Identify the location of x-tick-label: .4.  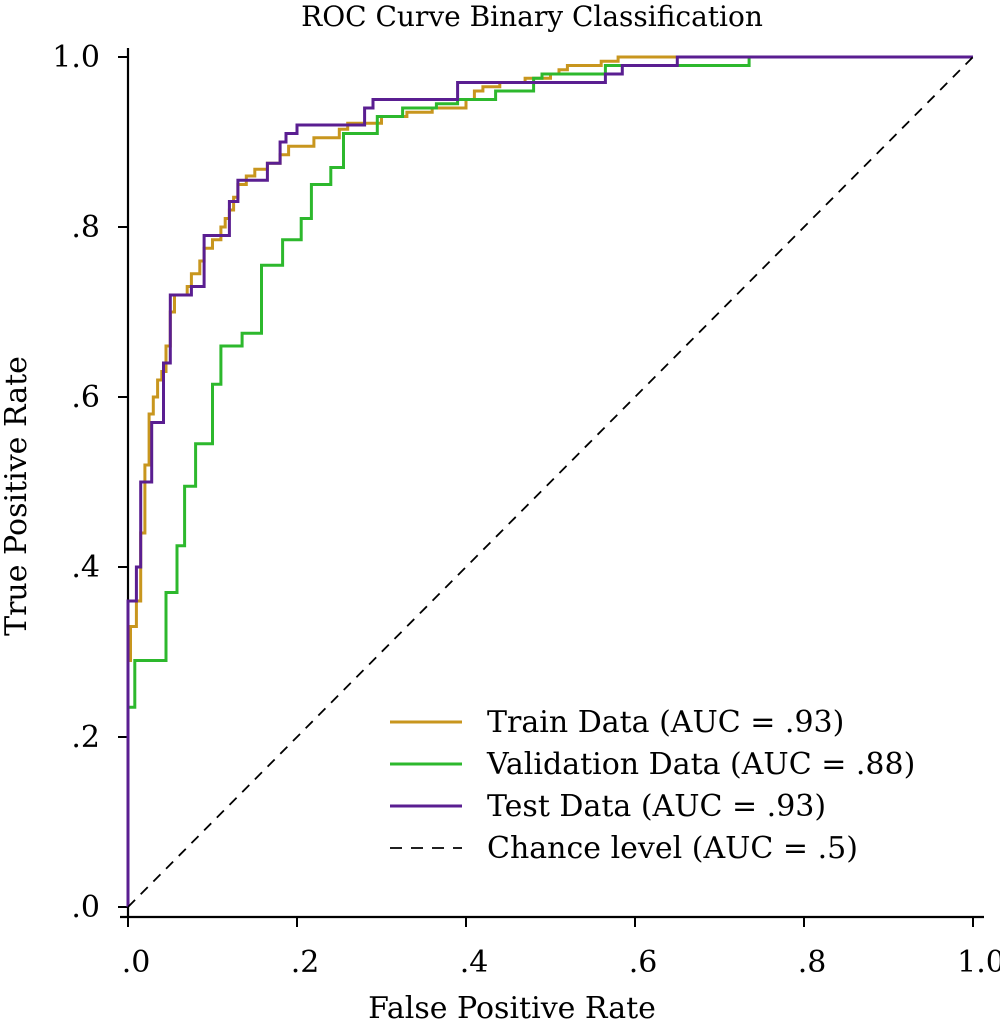
(474, 962).